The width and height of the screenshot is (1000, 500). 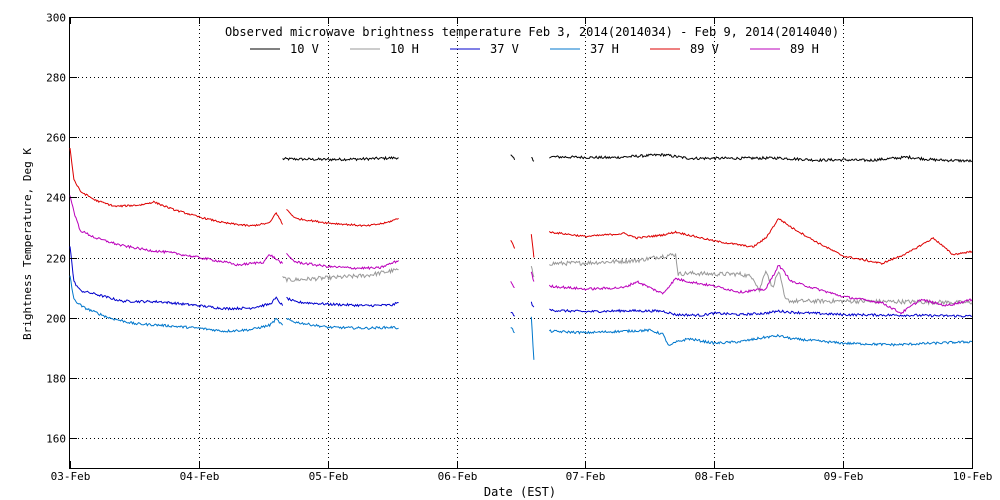 What do you see at coordinates (27, 244) in the screenshot?
I see `y-axis-label: Brightness Temperature, Deg K` at bounding box center [27, 244].